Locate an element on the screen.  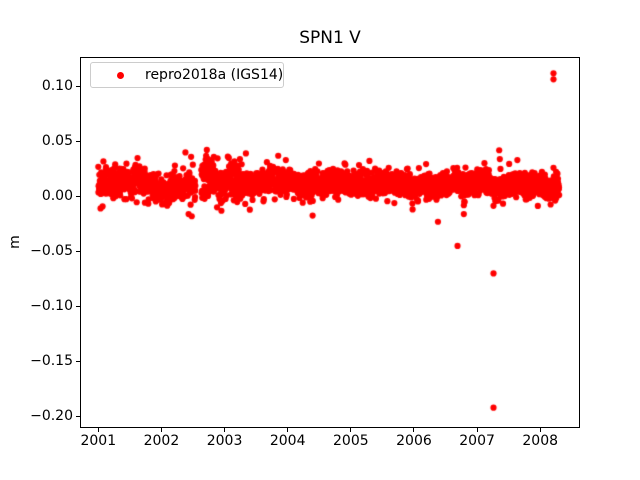
x-tick-label: 2008 is located at coordinates (540, 441).